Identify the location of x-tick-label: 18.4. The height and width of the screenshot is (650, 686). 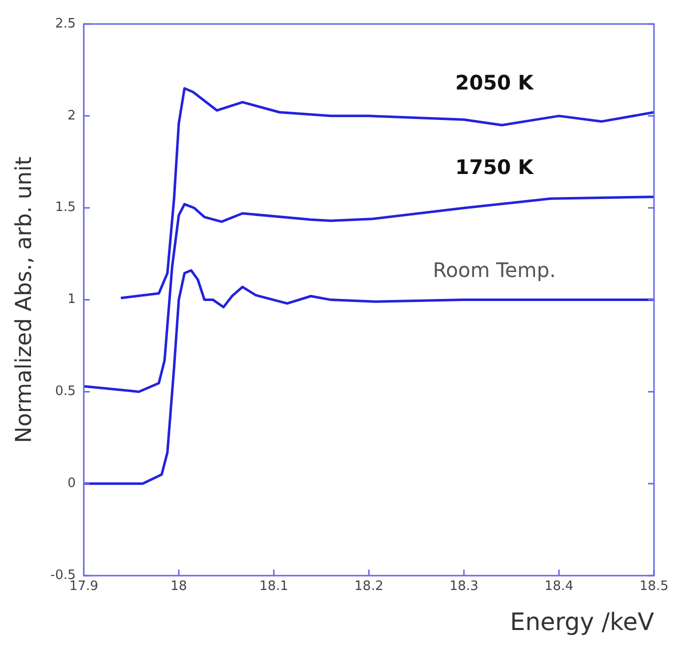
(559, 586).